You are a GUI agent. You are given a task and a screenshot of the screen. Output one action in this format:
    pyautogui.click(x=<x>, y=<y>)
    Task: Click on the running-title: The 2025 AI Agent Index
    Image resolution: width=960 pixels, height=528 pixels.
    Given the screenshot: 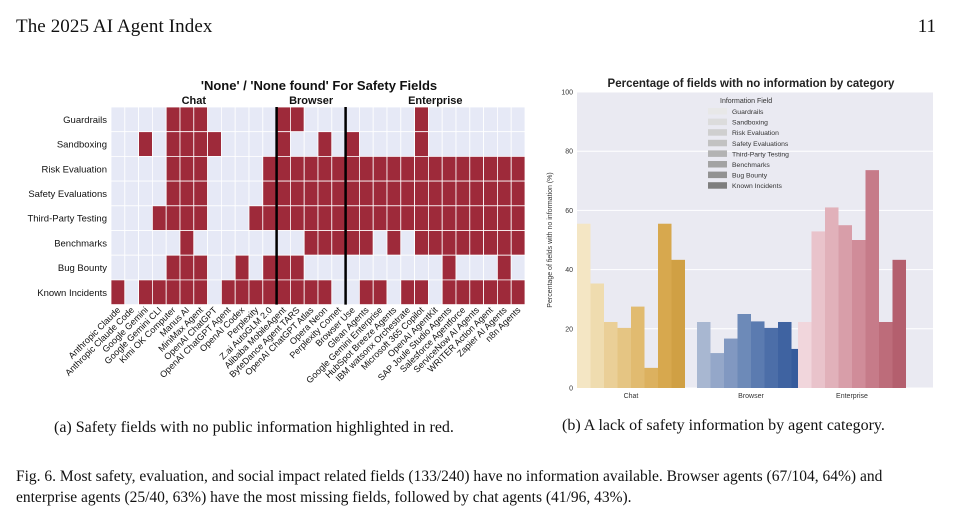 What is the action you would take?
    pyautogui.click(x=114, y=26)
    